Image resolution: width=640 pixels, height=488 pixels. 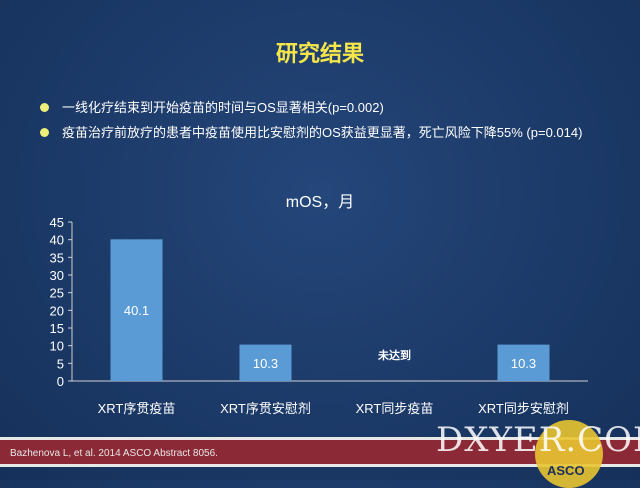 What do you see at coordinates (265, 408) in the screenshot?
I see `x-tick-label: XRT序贯安慰剂` at bounding box center [265, 408].